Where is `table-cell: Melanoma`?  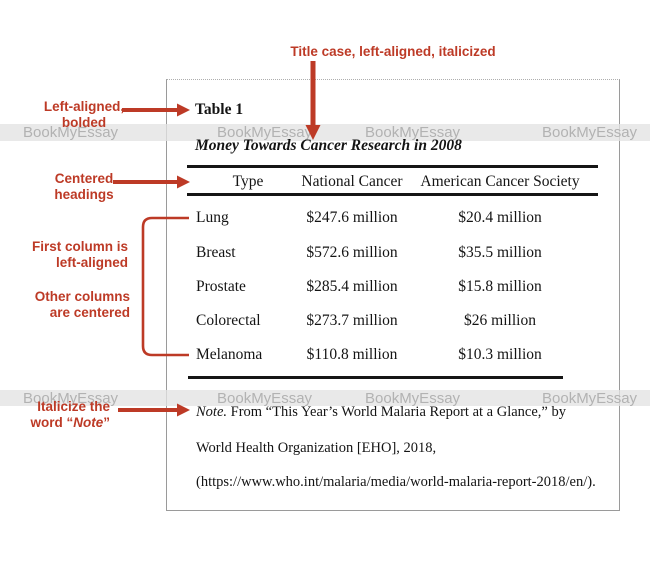
table-cell: Melanoma is located at coordinates (229, 354).